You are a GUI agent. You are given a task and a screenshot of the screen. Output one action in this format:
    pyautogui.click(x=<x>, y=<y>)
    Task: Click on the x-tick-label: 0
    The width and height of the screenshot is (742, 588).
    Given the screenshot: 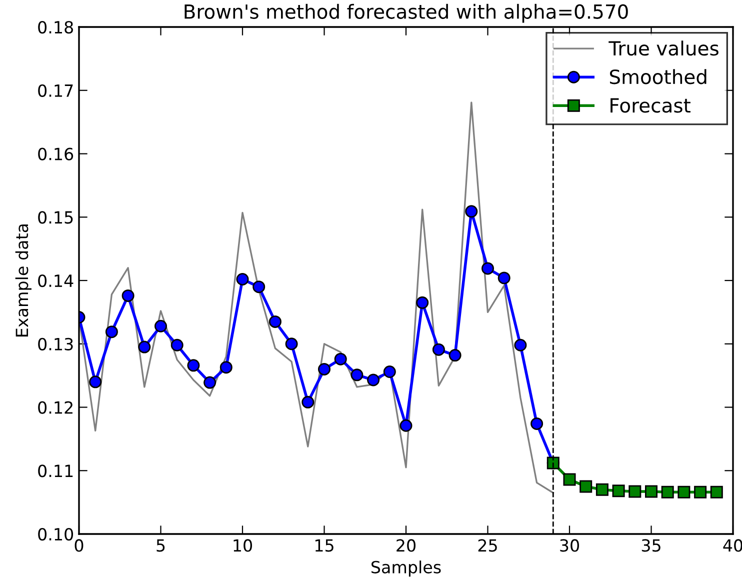 What is the action you would take?
    pyautogui.click(x=79, y=545)
    